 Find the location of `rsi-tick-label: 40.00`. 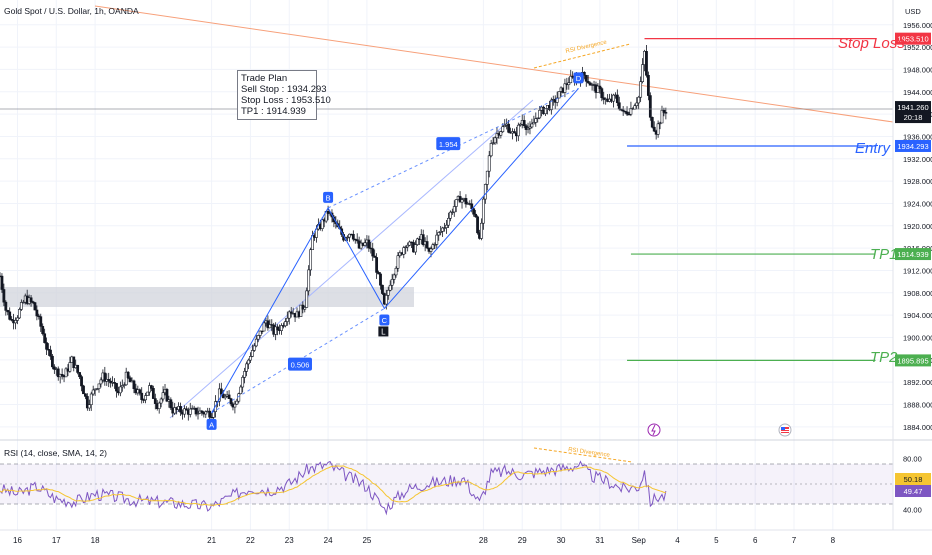

rsi-tick-label: 40.00 is located at coordinates (912, 509).